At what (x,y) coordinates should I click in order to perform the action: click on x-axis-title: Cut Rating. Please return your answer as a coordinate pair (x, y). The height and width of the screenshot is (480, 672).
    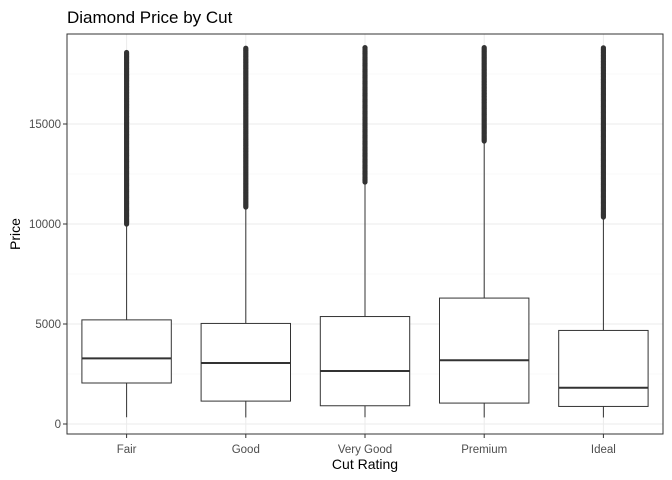
    Looking at the image, I should click on (365, 464).